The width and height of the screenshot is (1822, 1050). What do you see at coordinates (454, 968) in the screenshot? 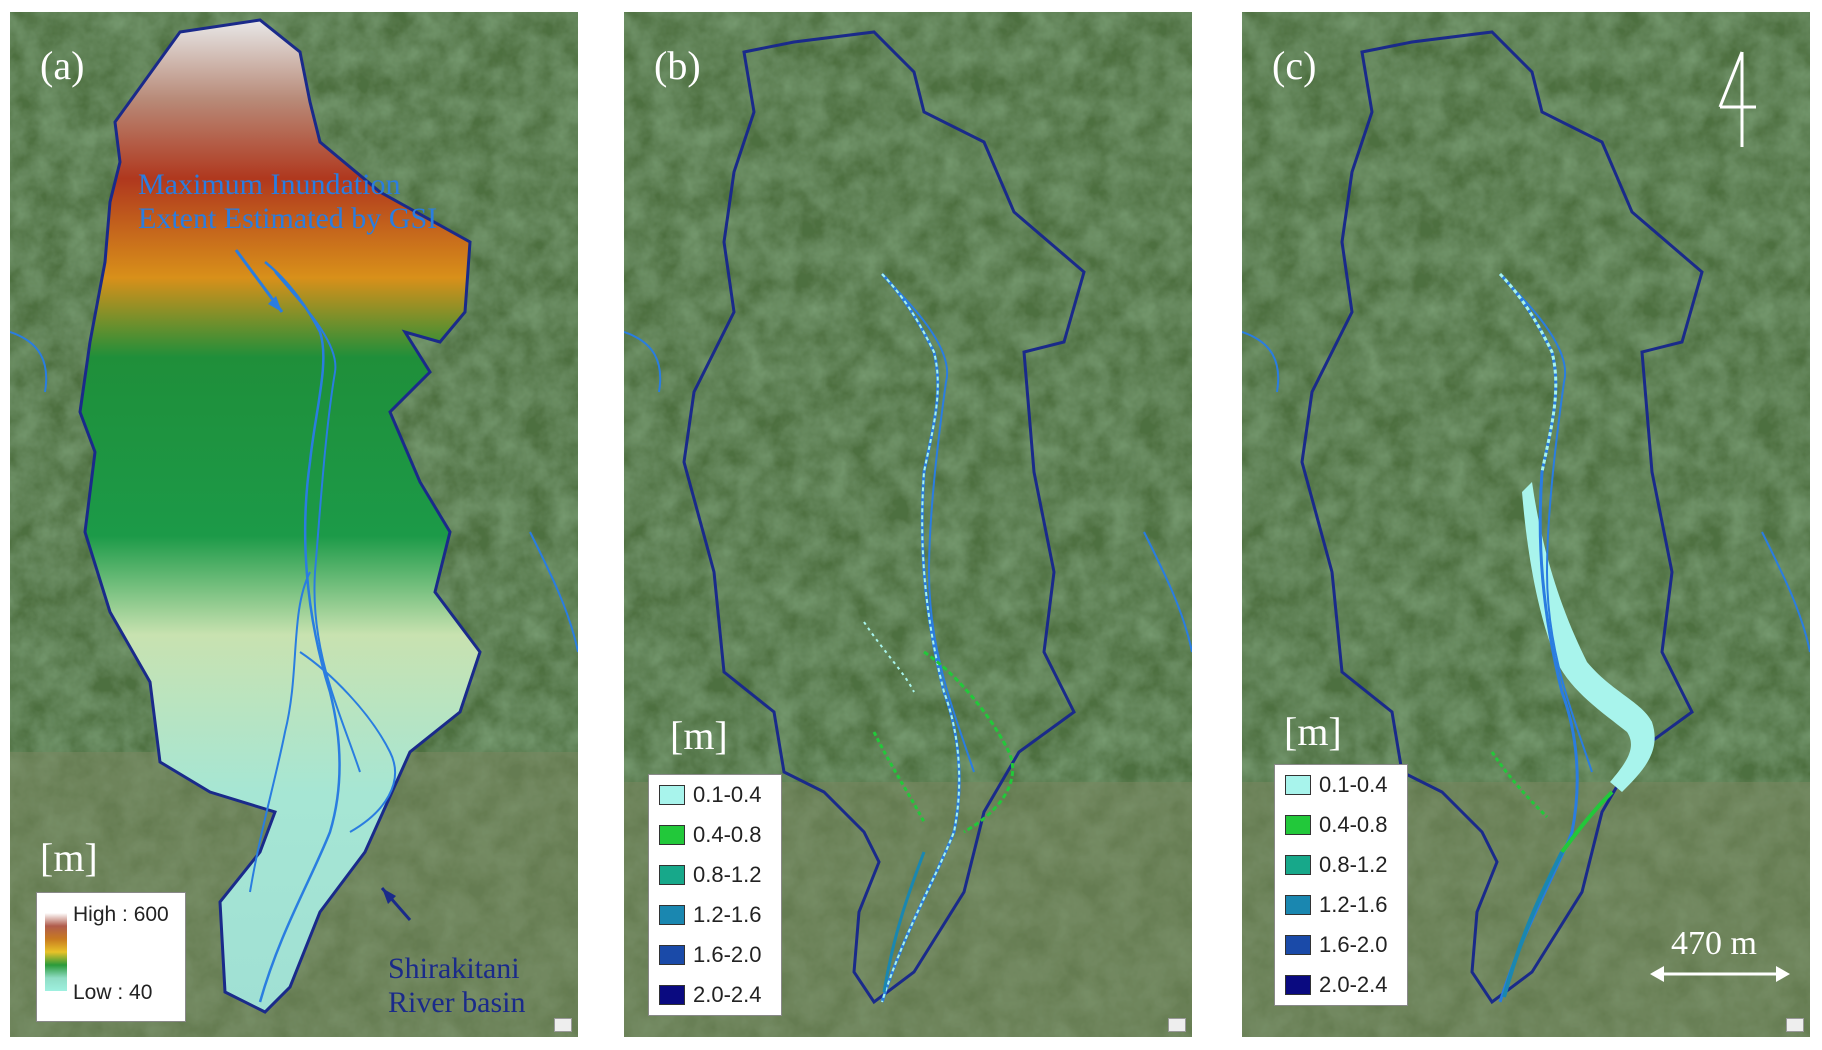
I see `basin-annotation-line1: Shirakitani` at bounding box center [454, 968].